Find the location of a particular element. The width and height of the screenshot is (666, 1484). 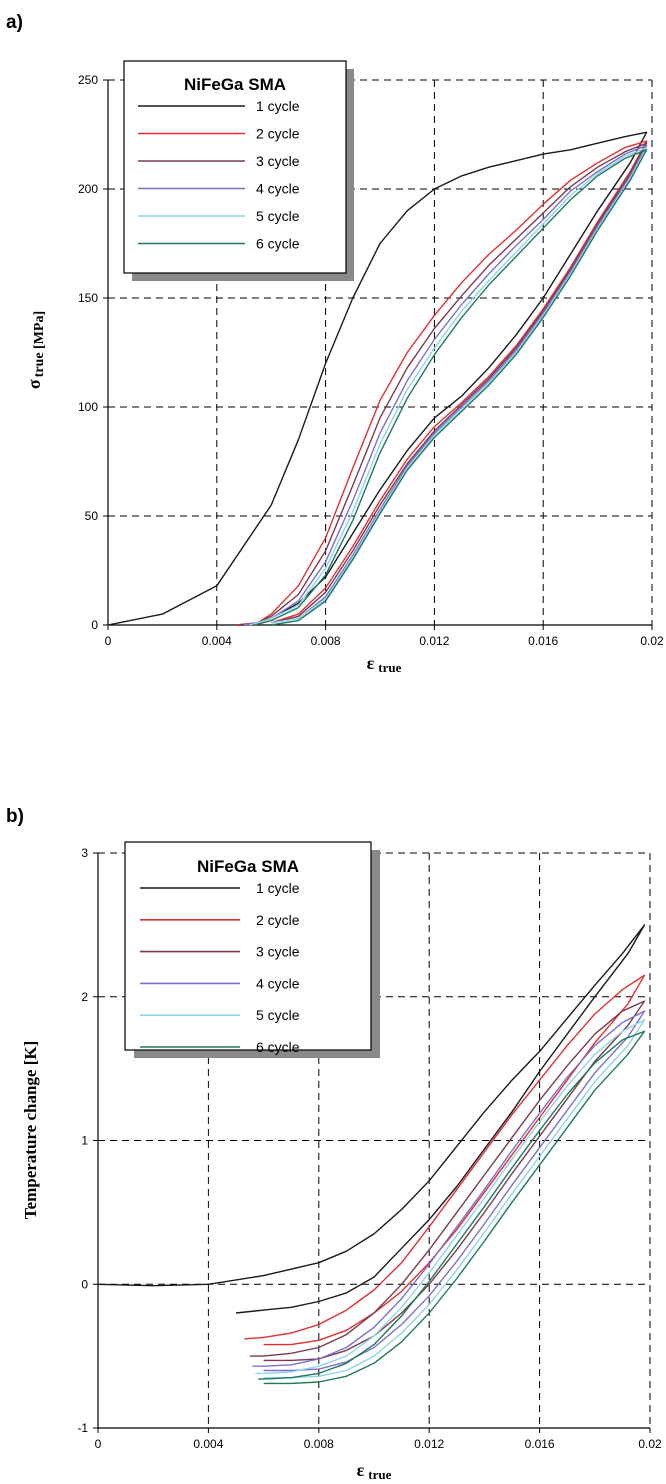

y-tick-label: -1 is located at coordinates (82, 1428).